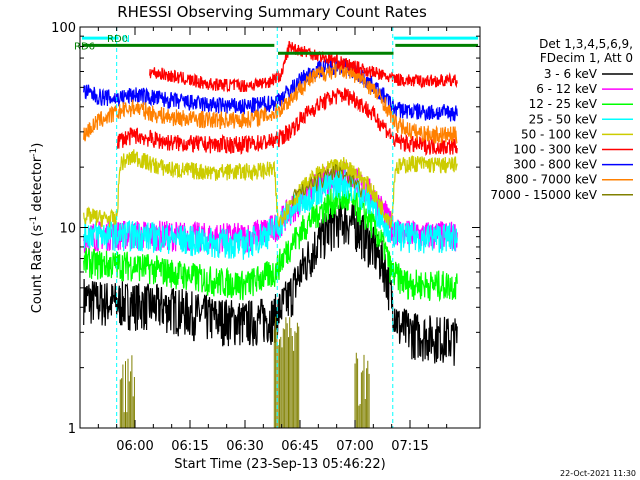 Image resolution: width=640 pixels, height=480 pixels. I want to click on y-tick-label-2: 100, so click(63, 28).